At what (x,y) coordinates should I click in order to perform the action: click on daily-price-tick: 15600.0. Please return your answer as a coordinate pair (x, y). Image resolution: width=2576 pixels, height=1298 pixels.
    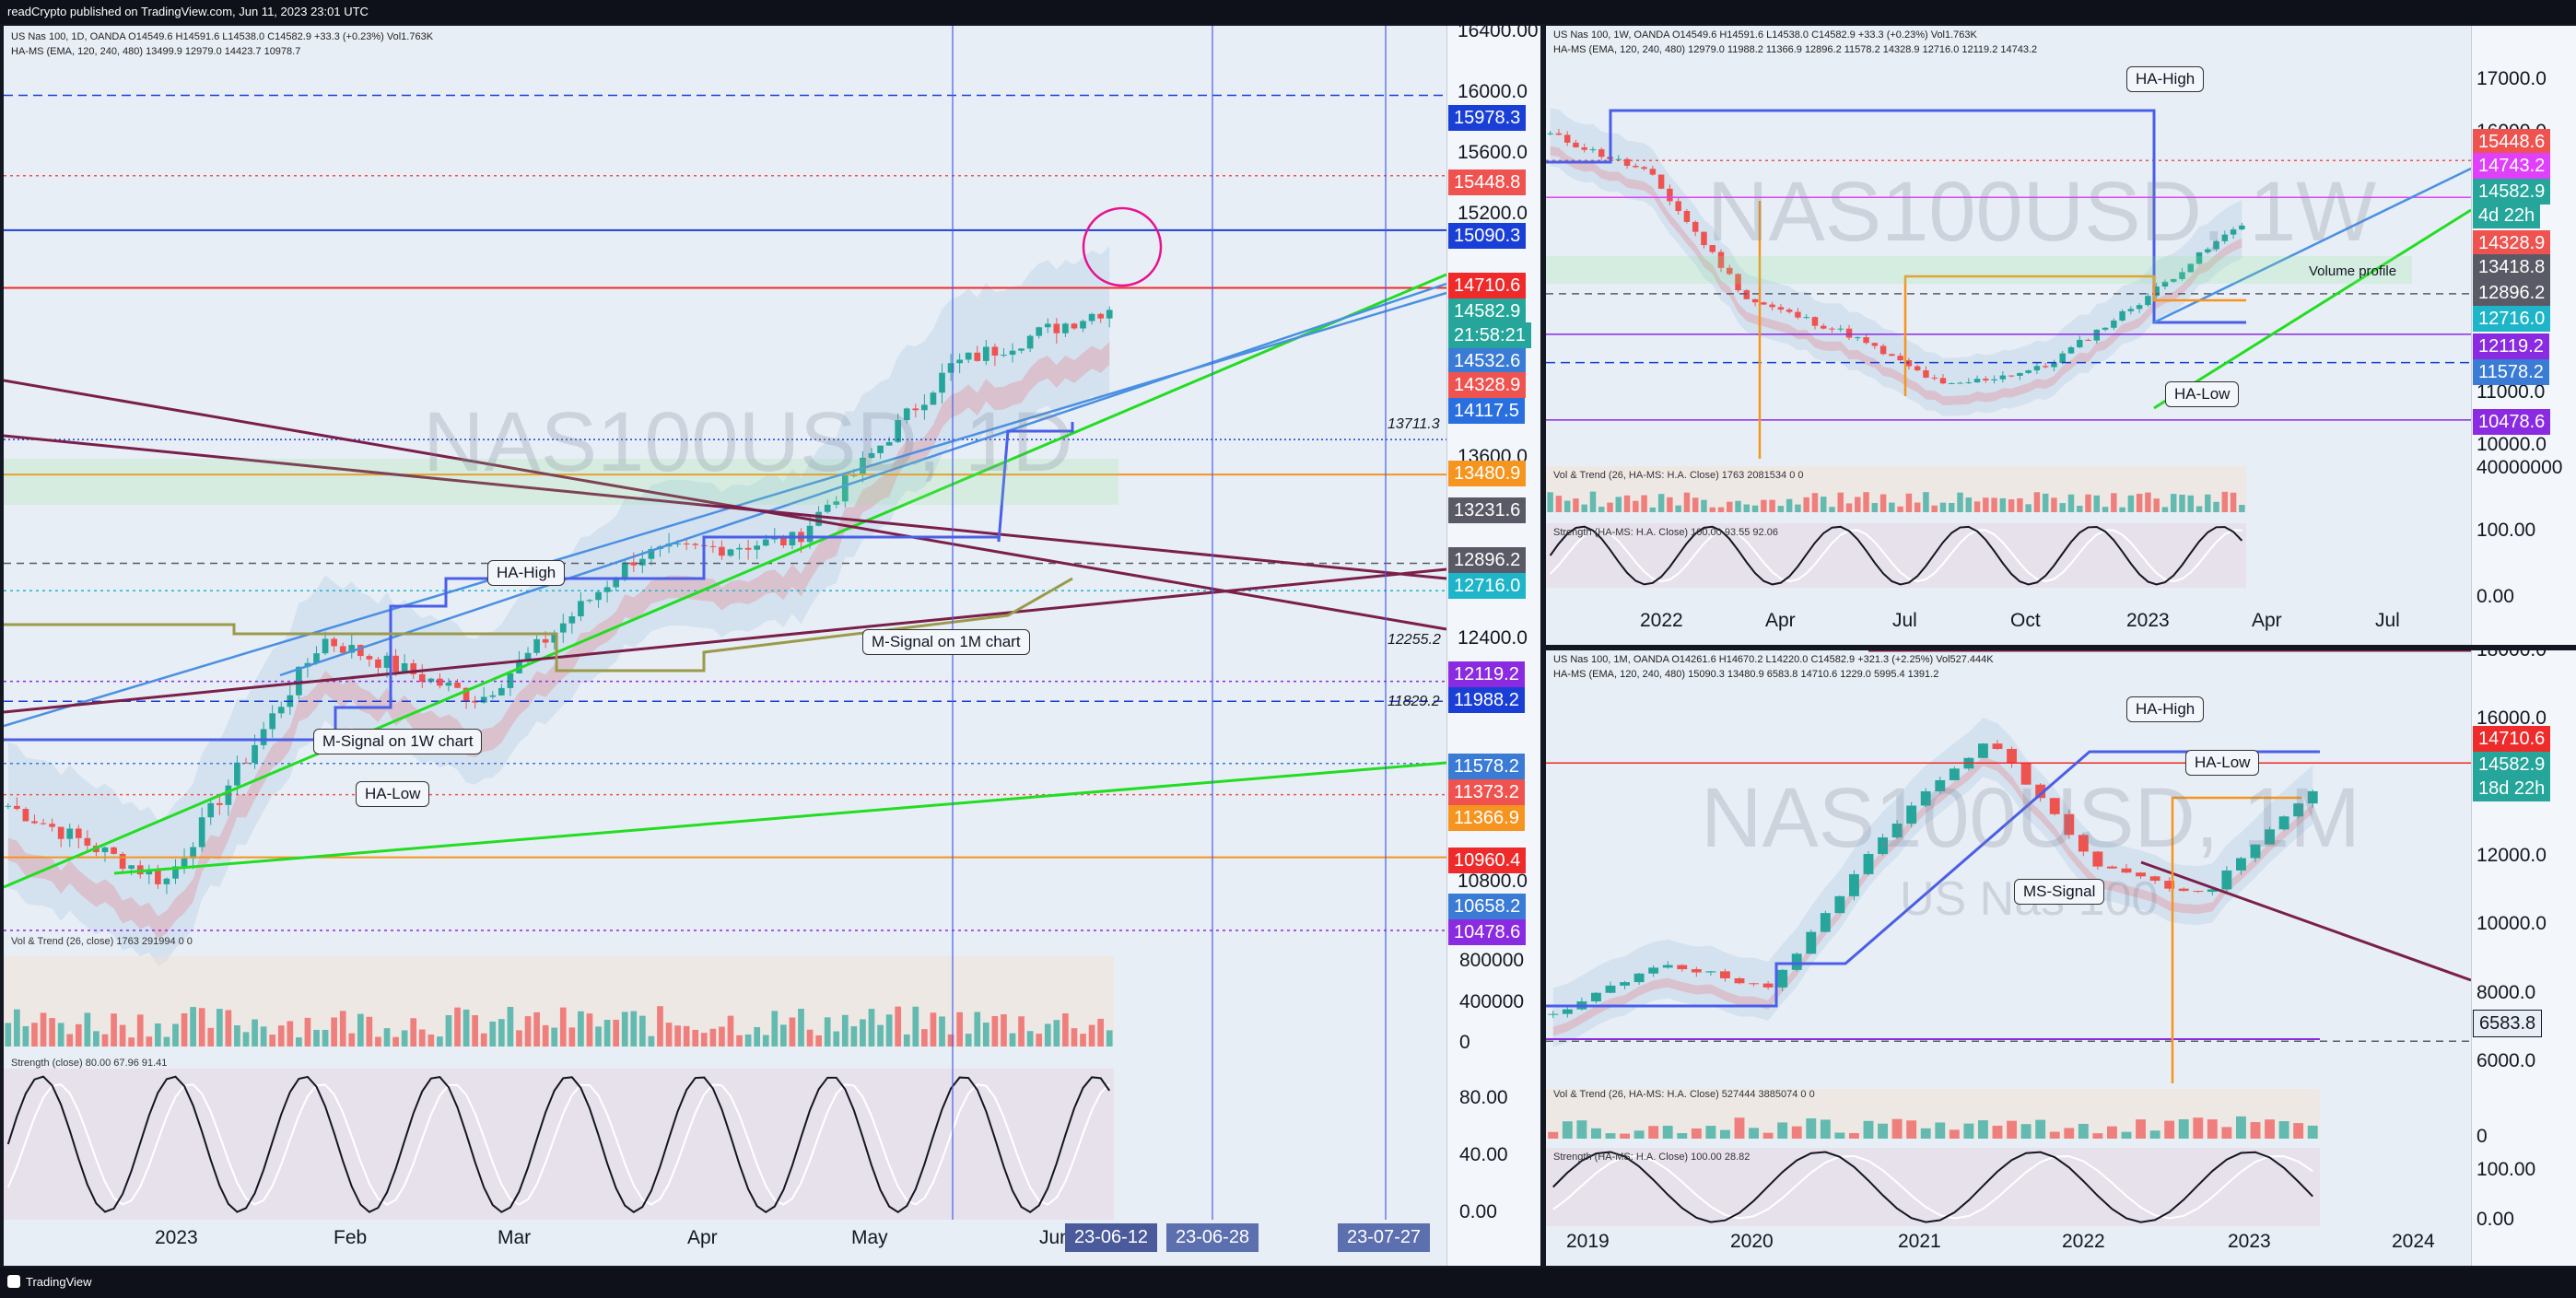
    Looking at the image, I should click on (1493, 152).